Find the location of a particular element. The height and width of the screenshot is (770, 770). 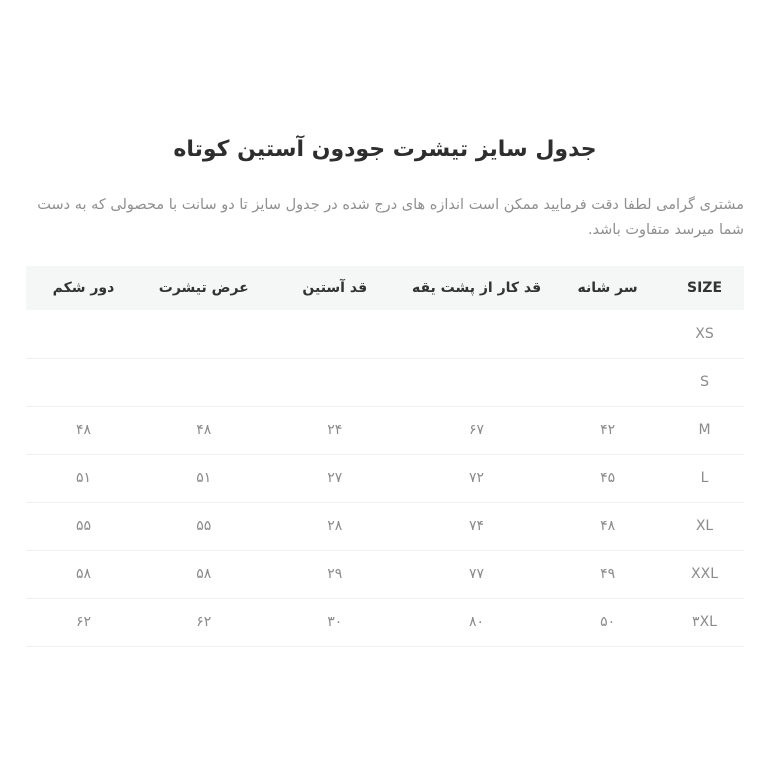

header-cell-belly-round: دور شکم is located at coordinates (83, 288).